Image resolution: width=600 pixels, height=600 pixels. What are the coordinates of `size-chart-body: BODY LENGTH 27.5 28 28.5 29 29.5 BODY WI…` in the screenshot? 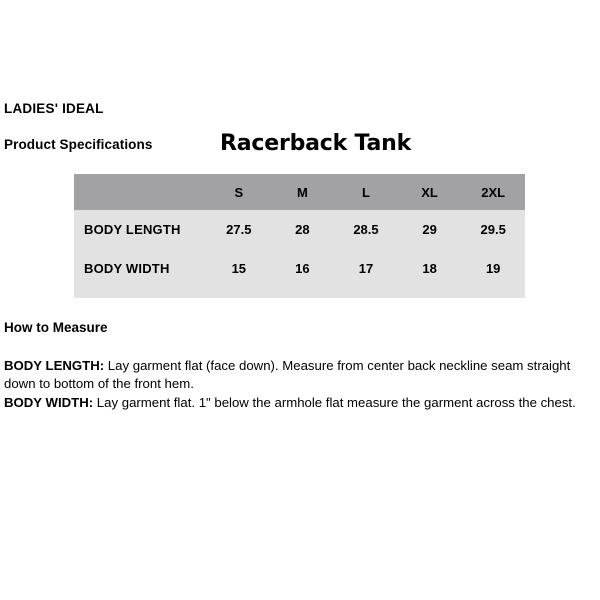 It's located at (299, 254).